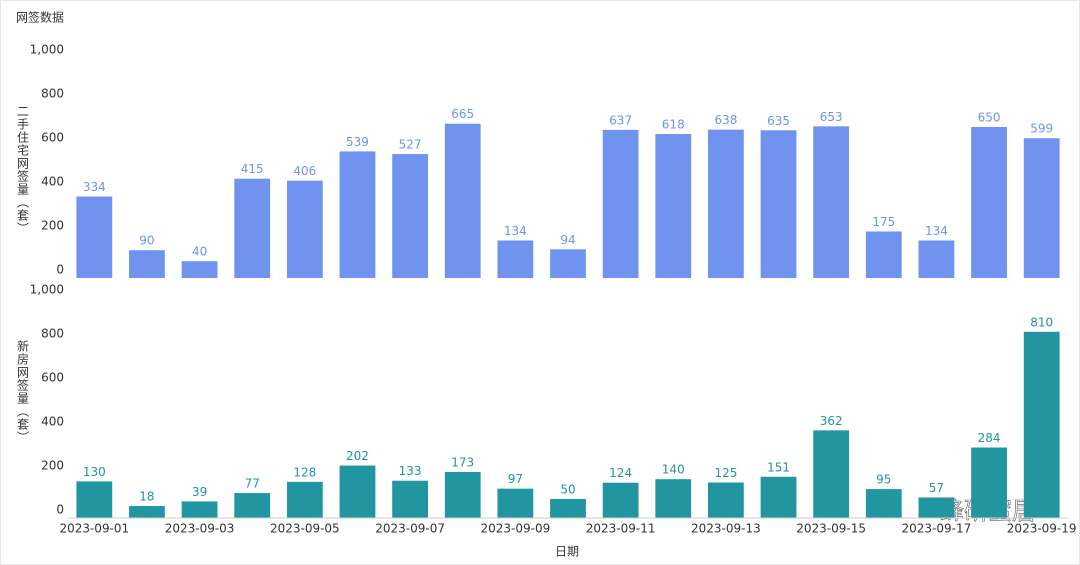  Describe the element at coordinates (304, 472) in the screenshot. I see `data-label: 128` at that location.